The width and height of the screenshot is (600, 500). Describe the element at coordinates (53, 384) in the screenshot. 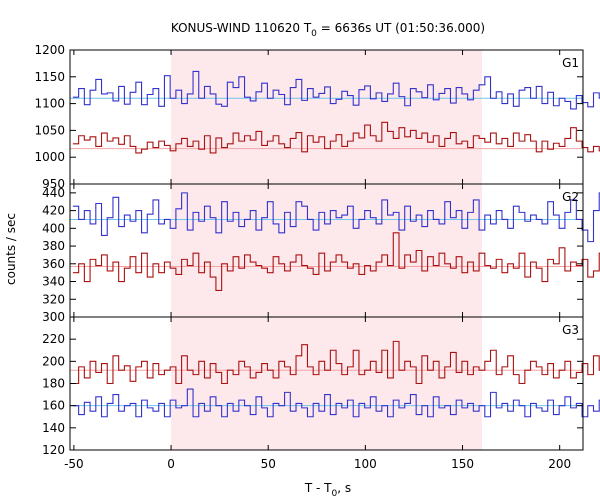

I see `y-tick-label: 180` at that location.